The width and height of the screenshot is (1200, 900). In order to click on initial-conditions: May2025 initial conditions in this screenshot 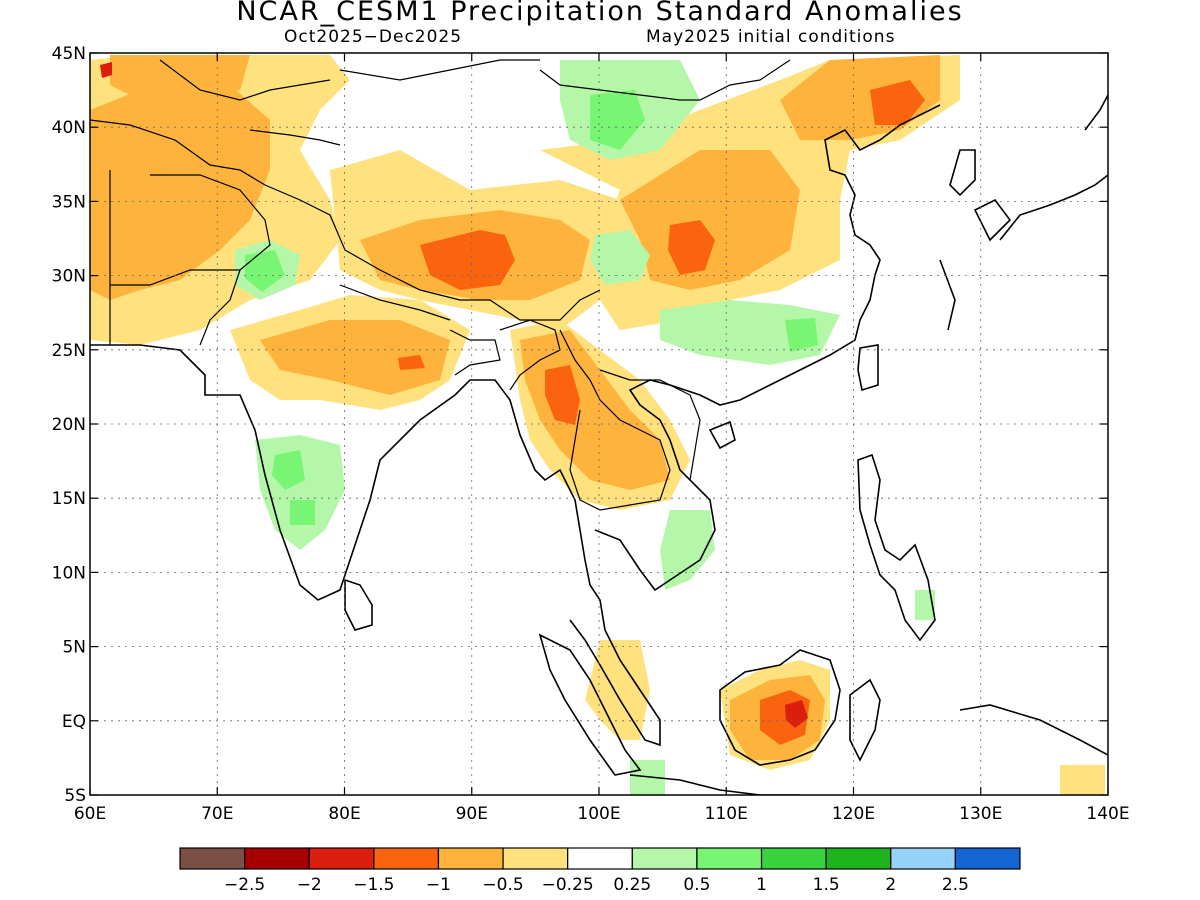, I will do `click(771, 37)`.